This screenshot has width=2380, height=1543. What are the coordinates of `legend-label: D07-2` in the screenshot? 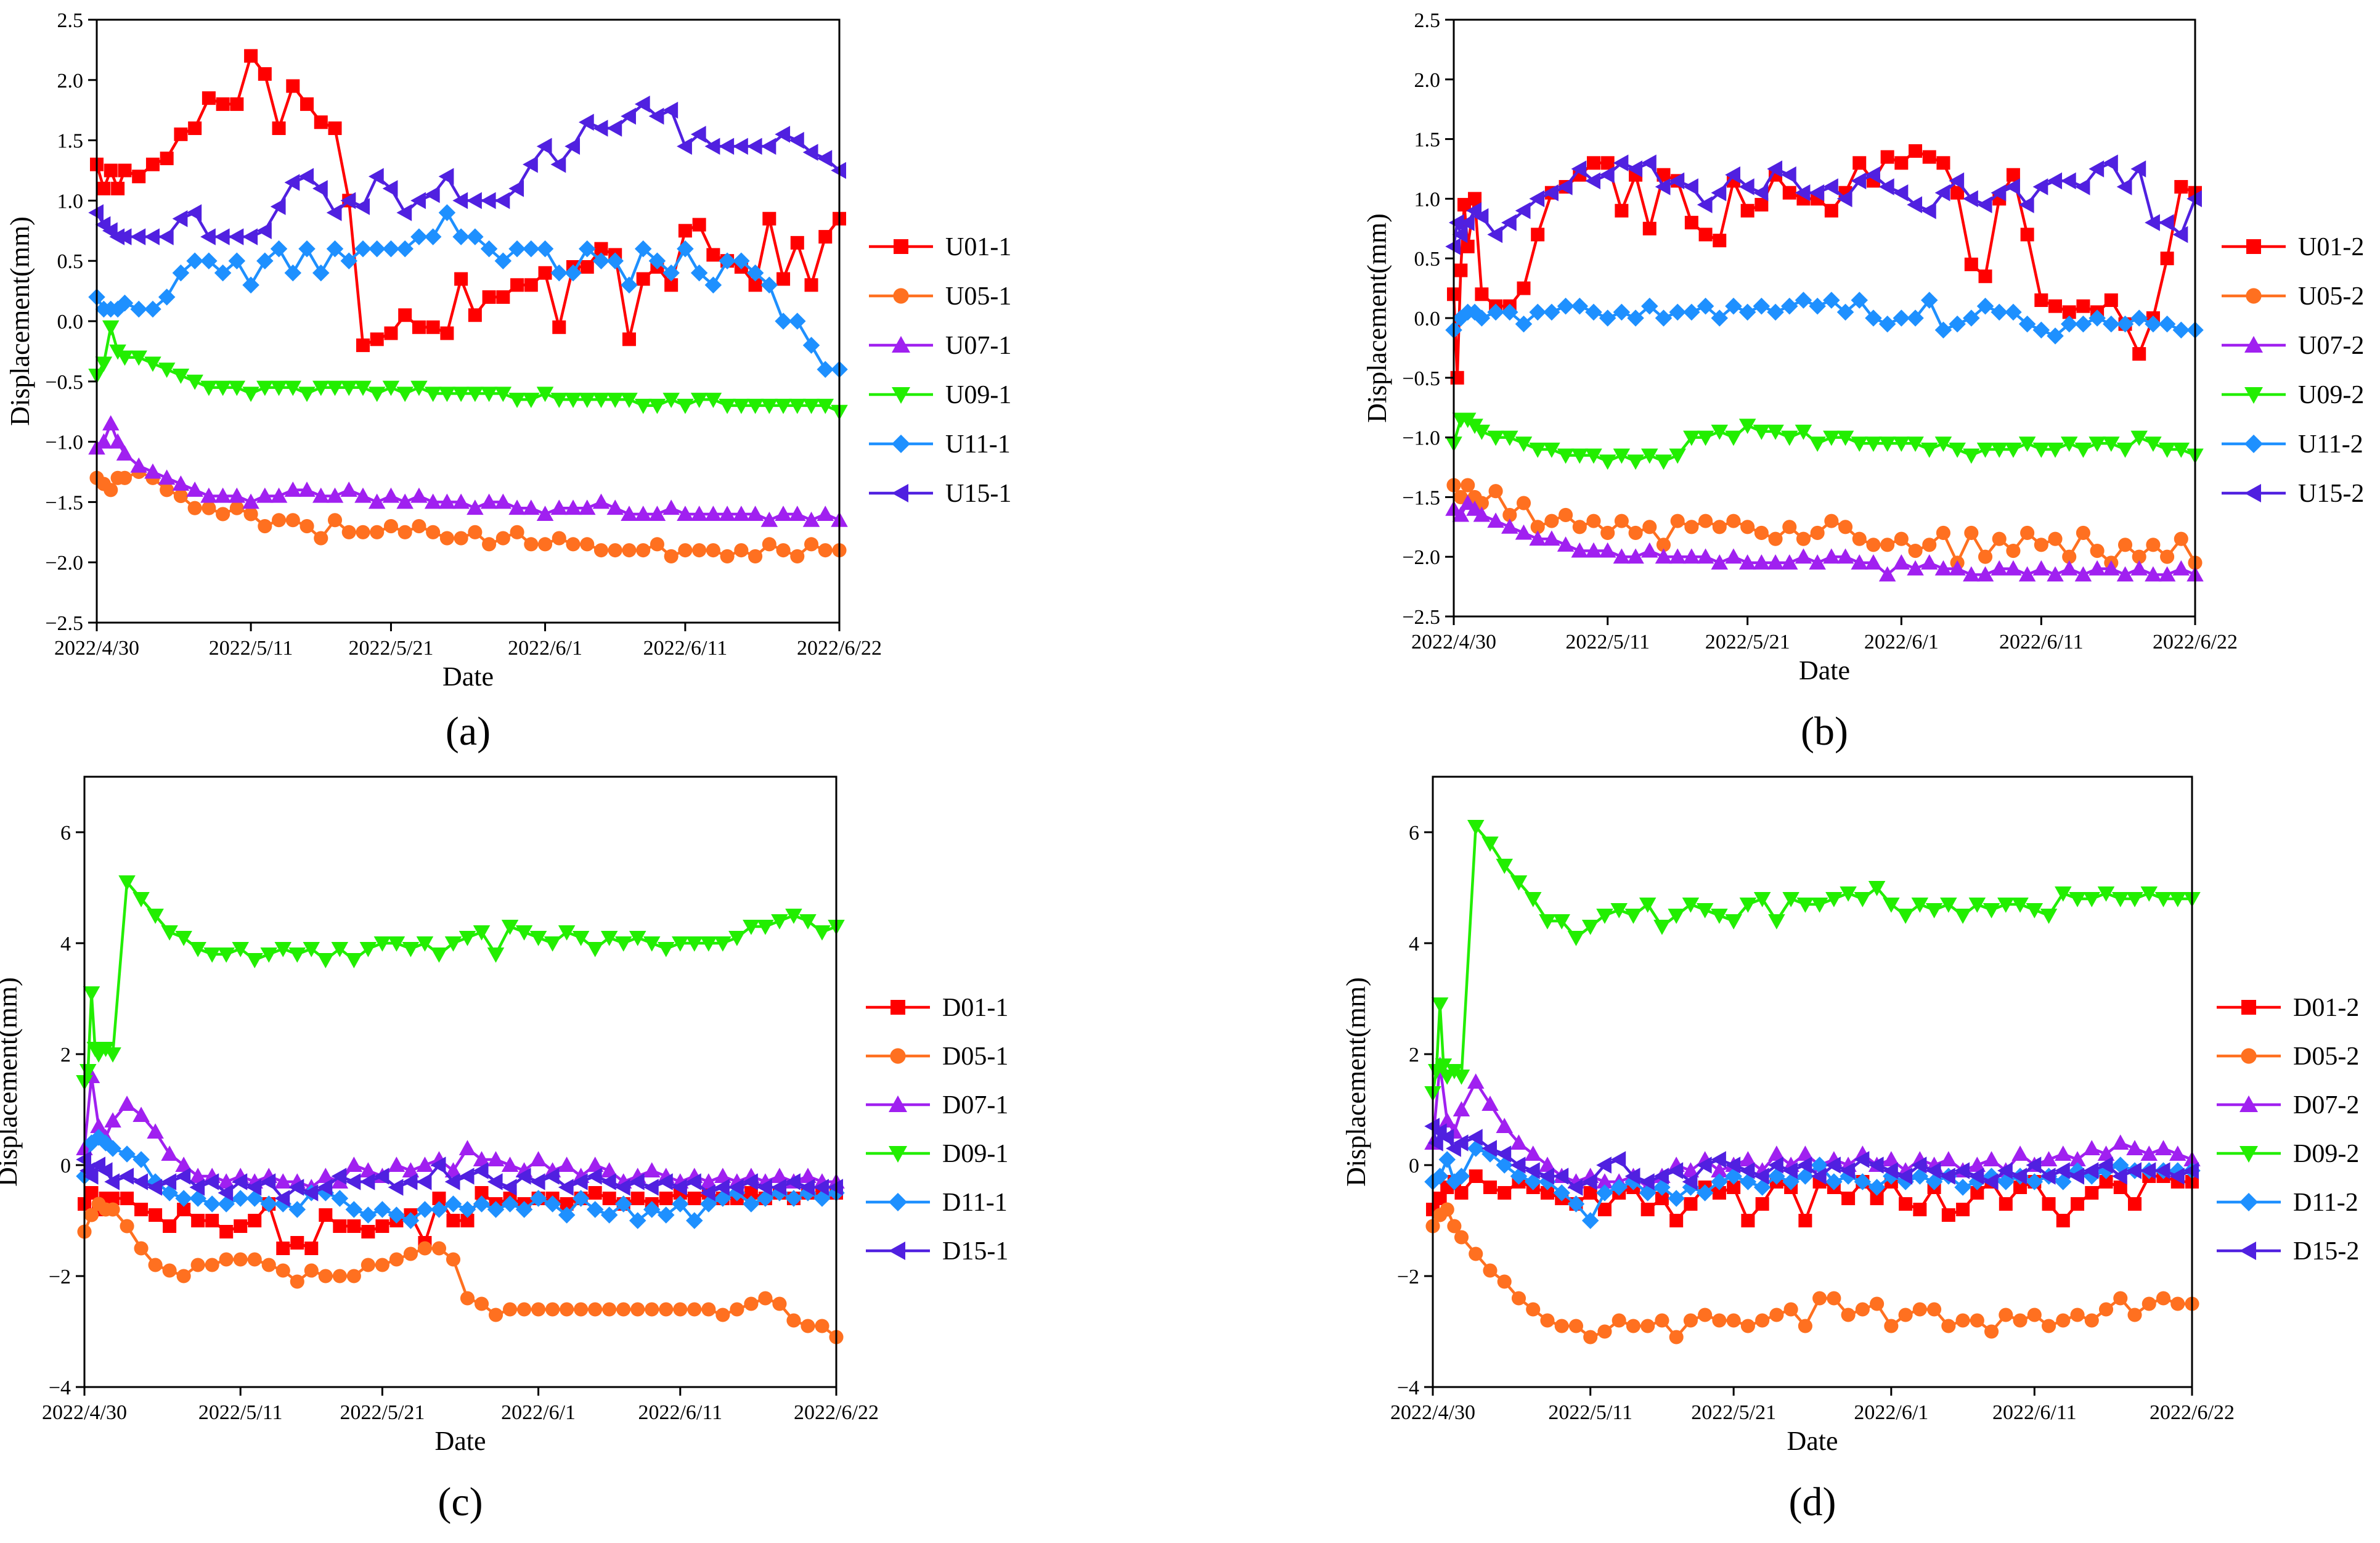 It's located at (2326, 1105).